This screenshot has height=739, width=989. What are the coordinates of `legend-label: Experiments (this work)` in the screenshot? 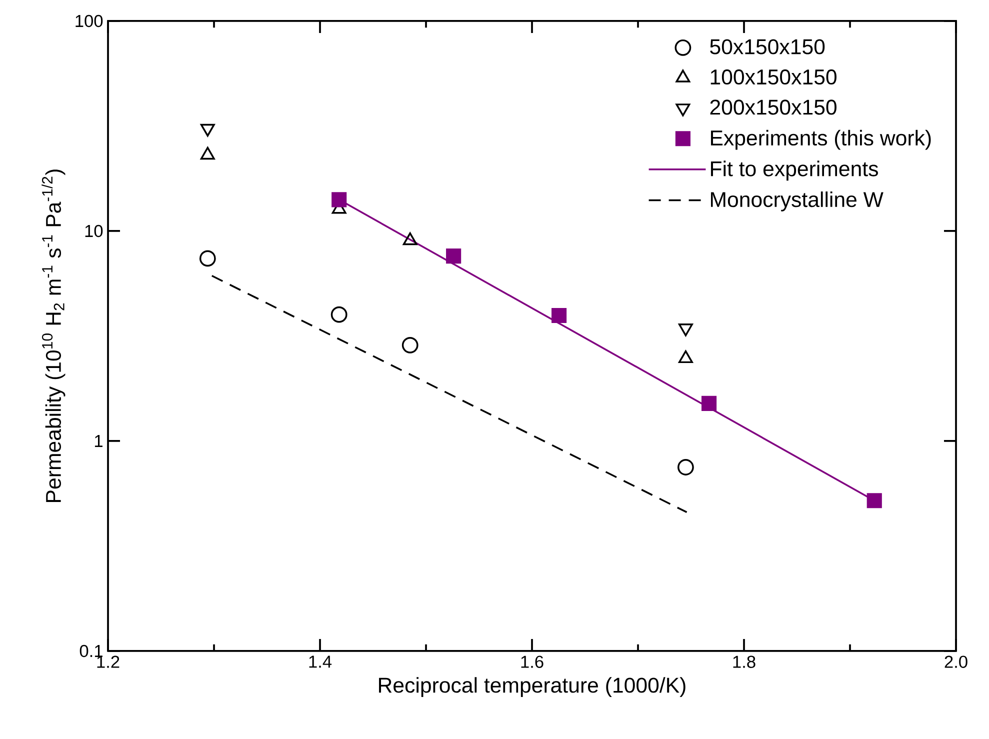 It's located at (820, 140).